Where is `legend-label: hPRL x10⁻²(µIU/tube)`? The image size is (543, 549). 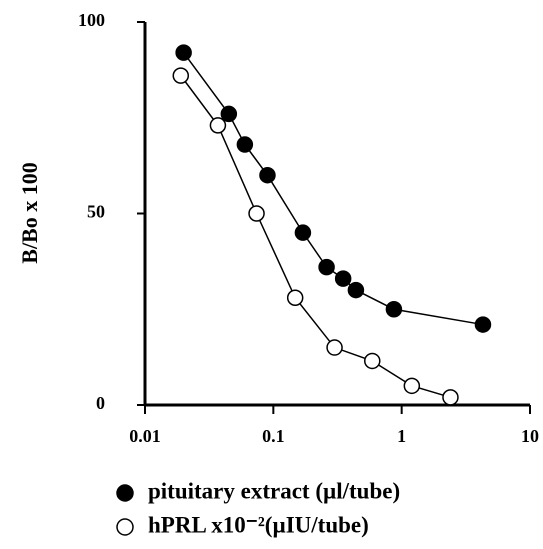 legend-label: hPRL x10⁻²(µIU/tube) is located at coordinates (258, 524).